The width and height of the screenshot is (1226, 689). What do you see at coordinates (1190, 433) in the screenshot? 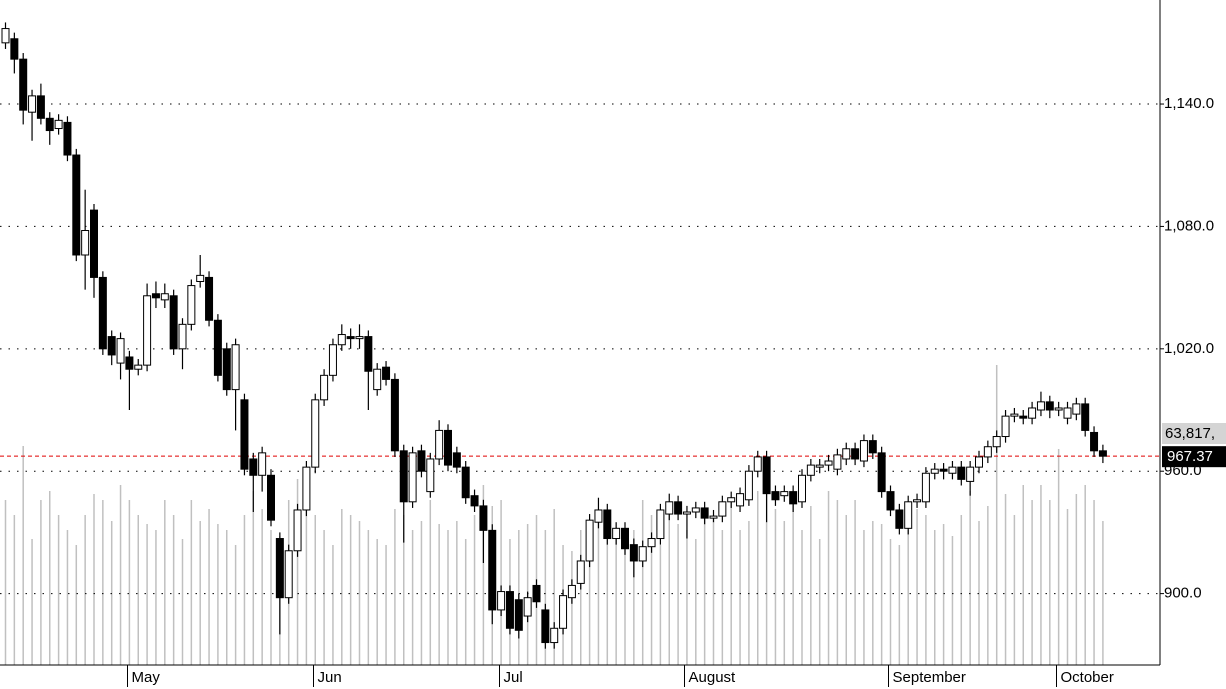
I see `volume-label: 63,817,` at bounding box center [1190, 433].